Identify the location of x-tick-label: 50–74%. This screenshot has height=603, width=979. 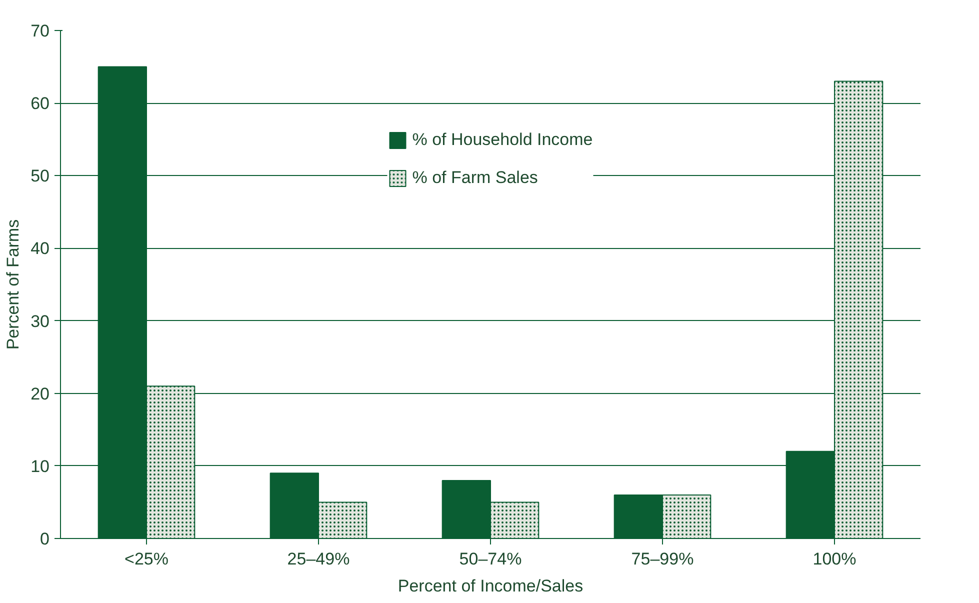
(490, 559).